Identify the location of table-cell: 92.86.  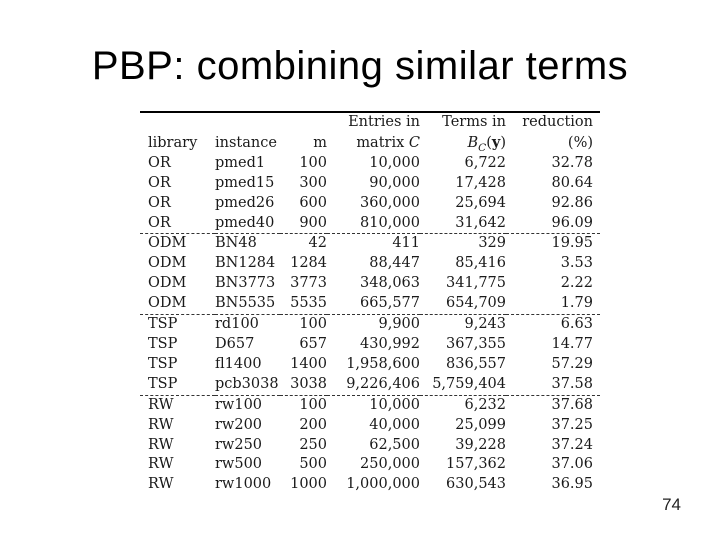
(572, 202).